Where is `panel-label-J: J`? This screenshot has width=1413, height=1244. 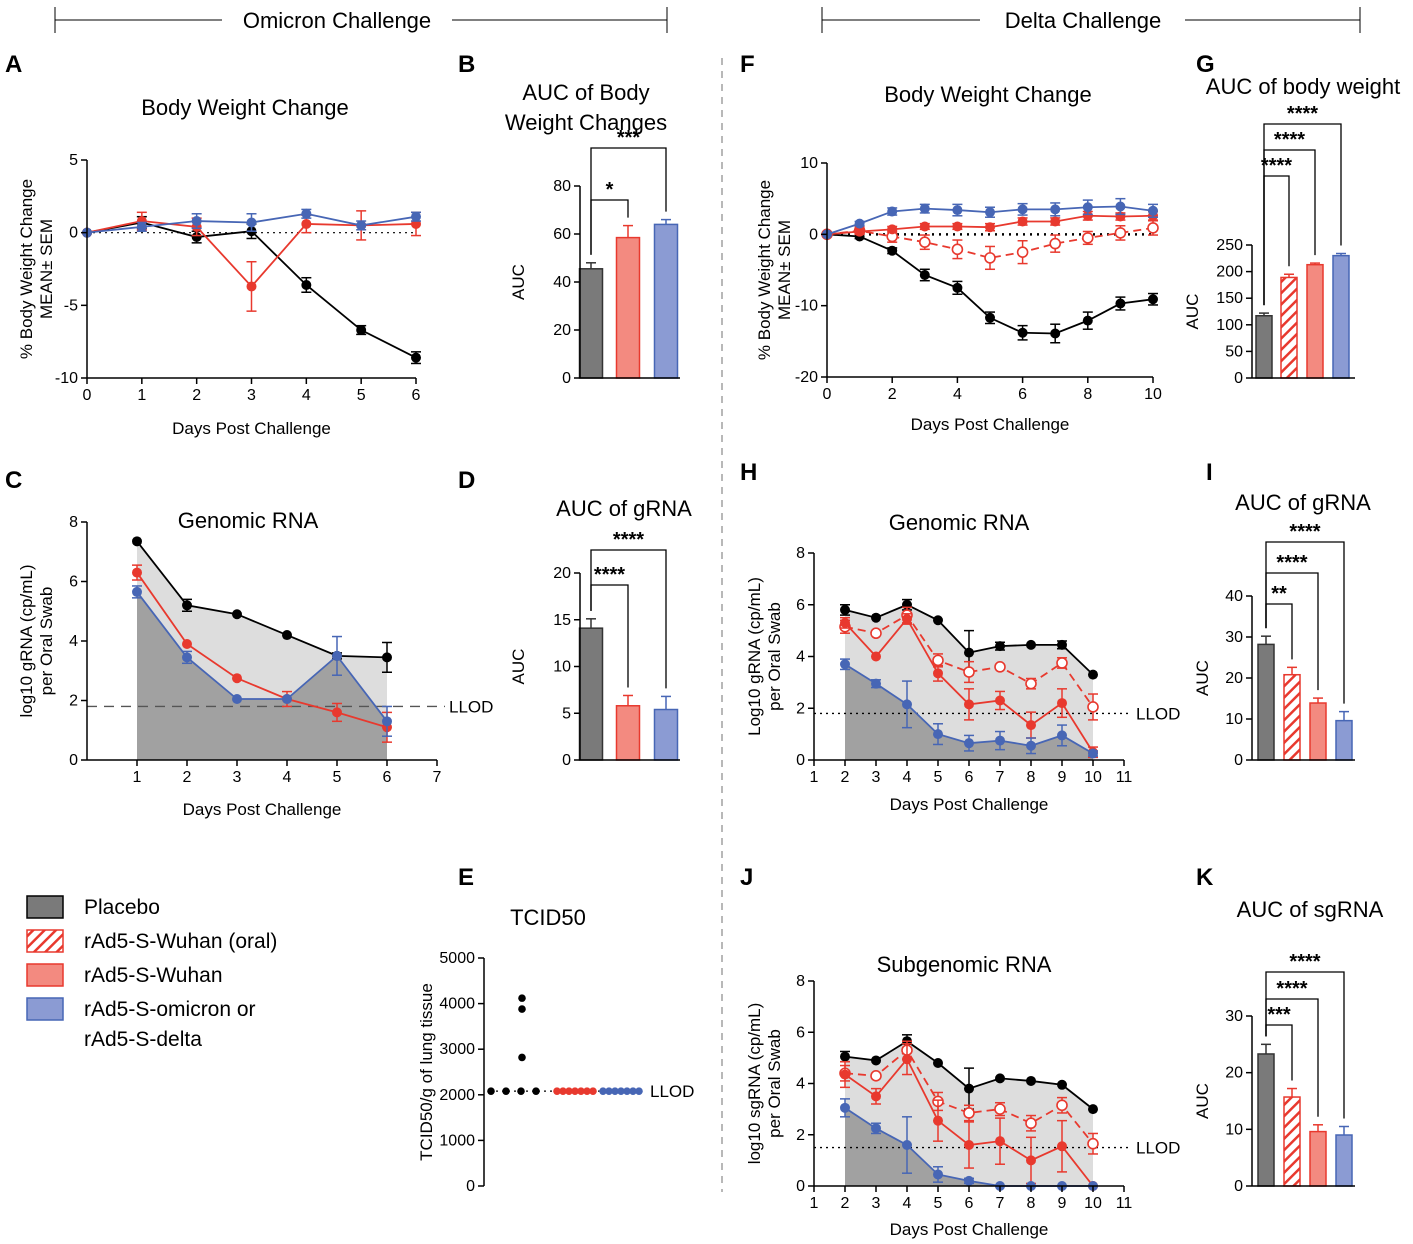 panel-label-J: J is located at coordinates (746, 877).